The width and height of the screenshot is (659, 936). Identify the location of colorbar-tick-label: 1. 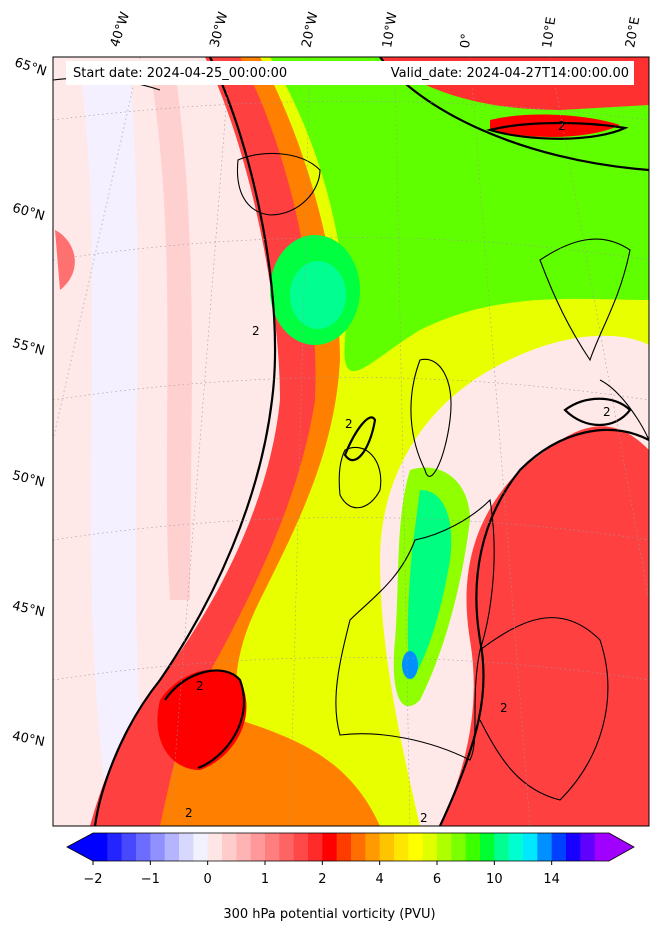
(265, 879).